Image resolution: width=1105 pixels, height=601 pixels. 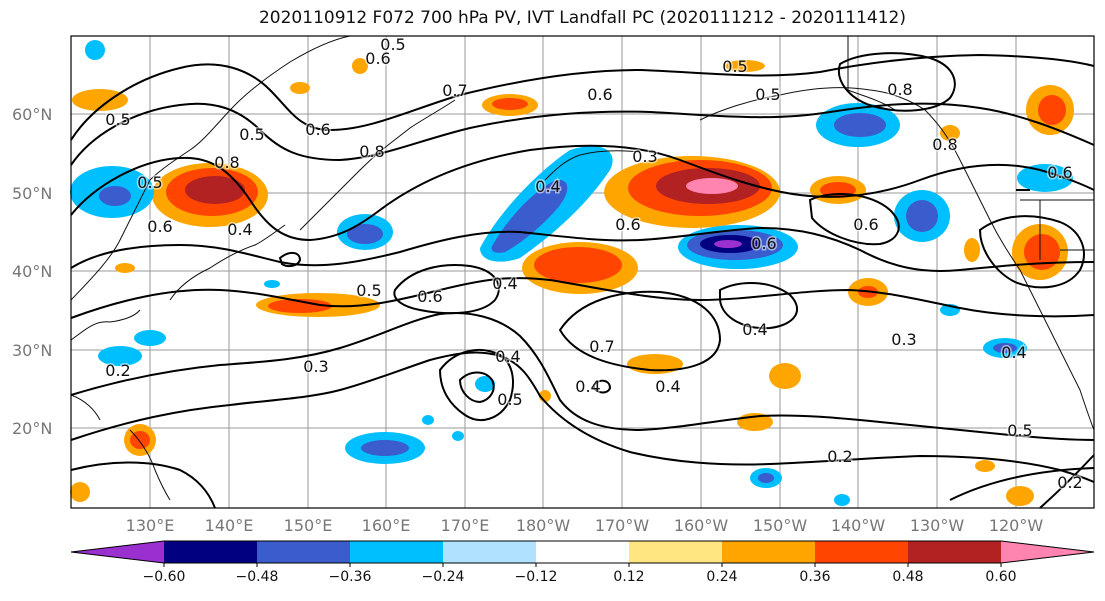 I want to click on colorbar-tick-label: 0.60, so click(x=1000, y=577).